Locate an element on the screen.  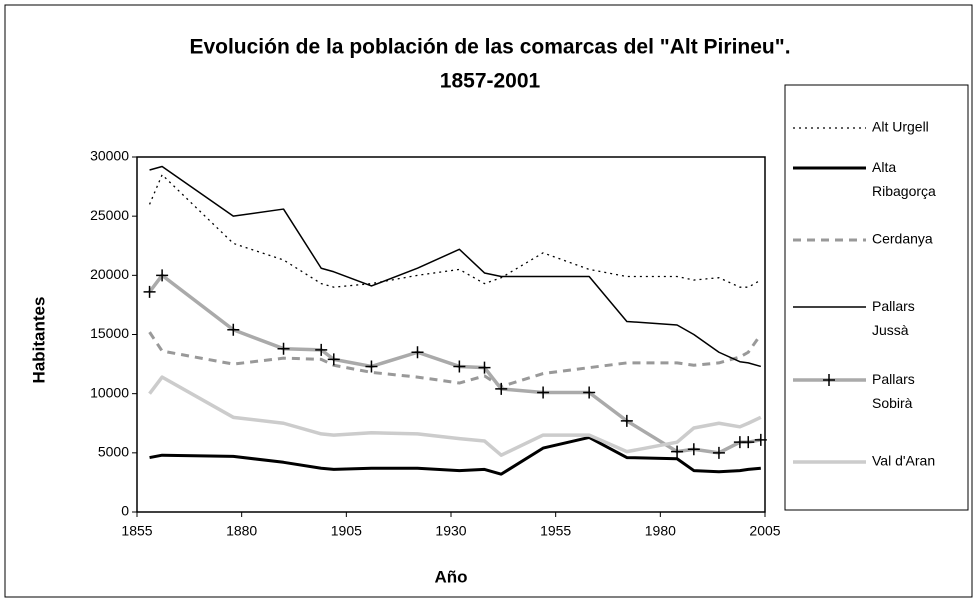
y-axis-label: Habitantes is located at coordinates (38, 340).